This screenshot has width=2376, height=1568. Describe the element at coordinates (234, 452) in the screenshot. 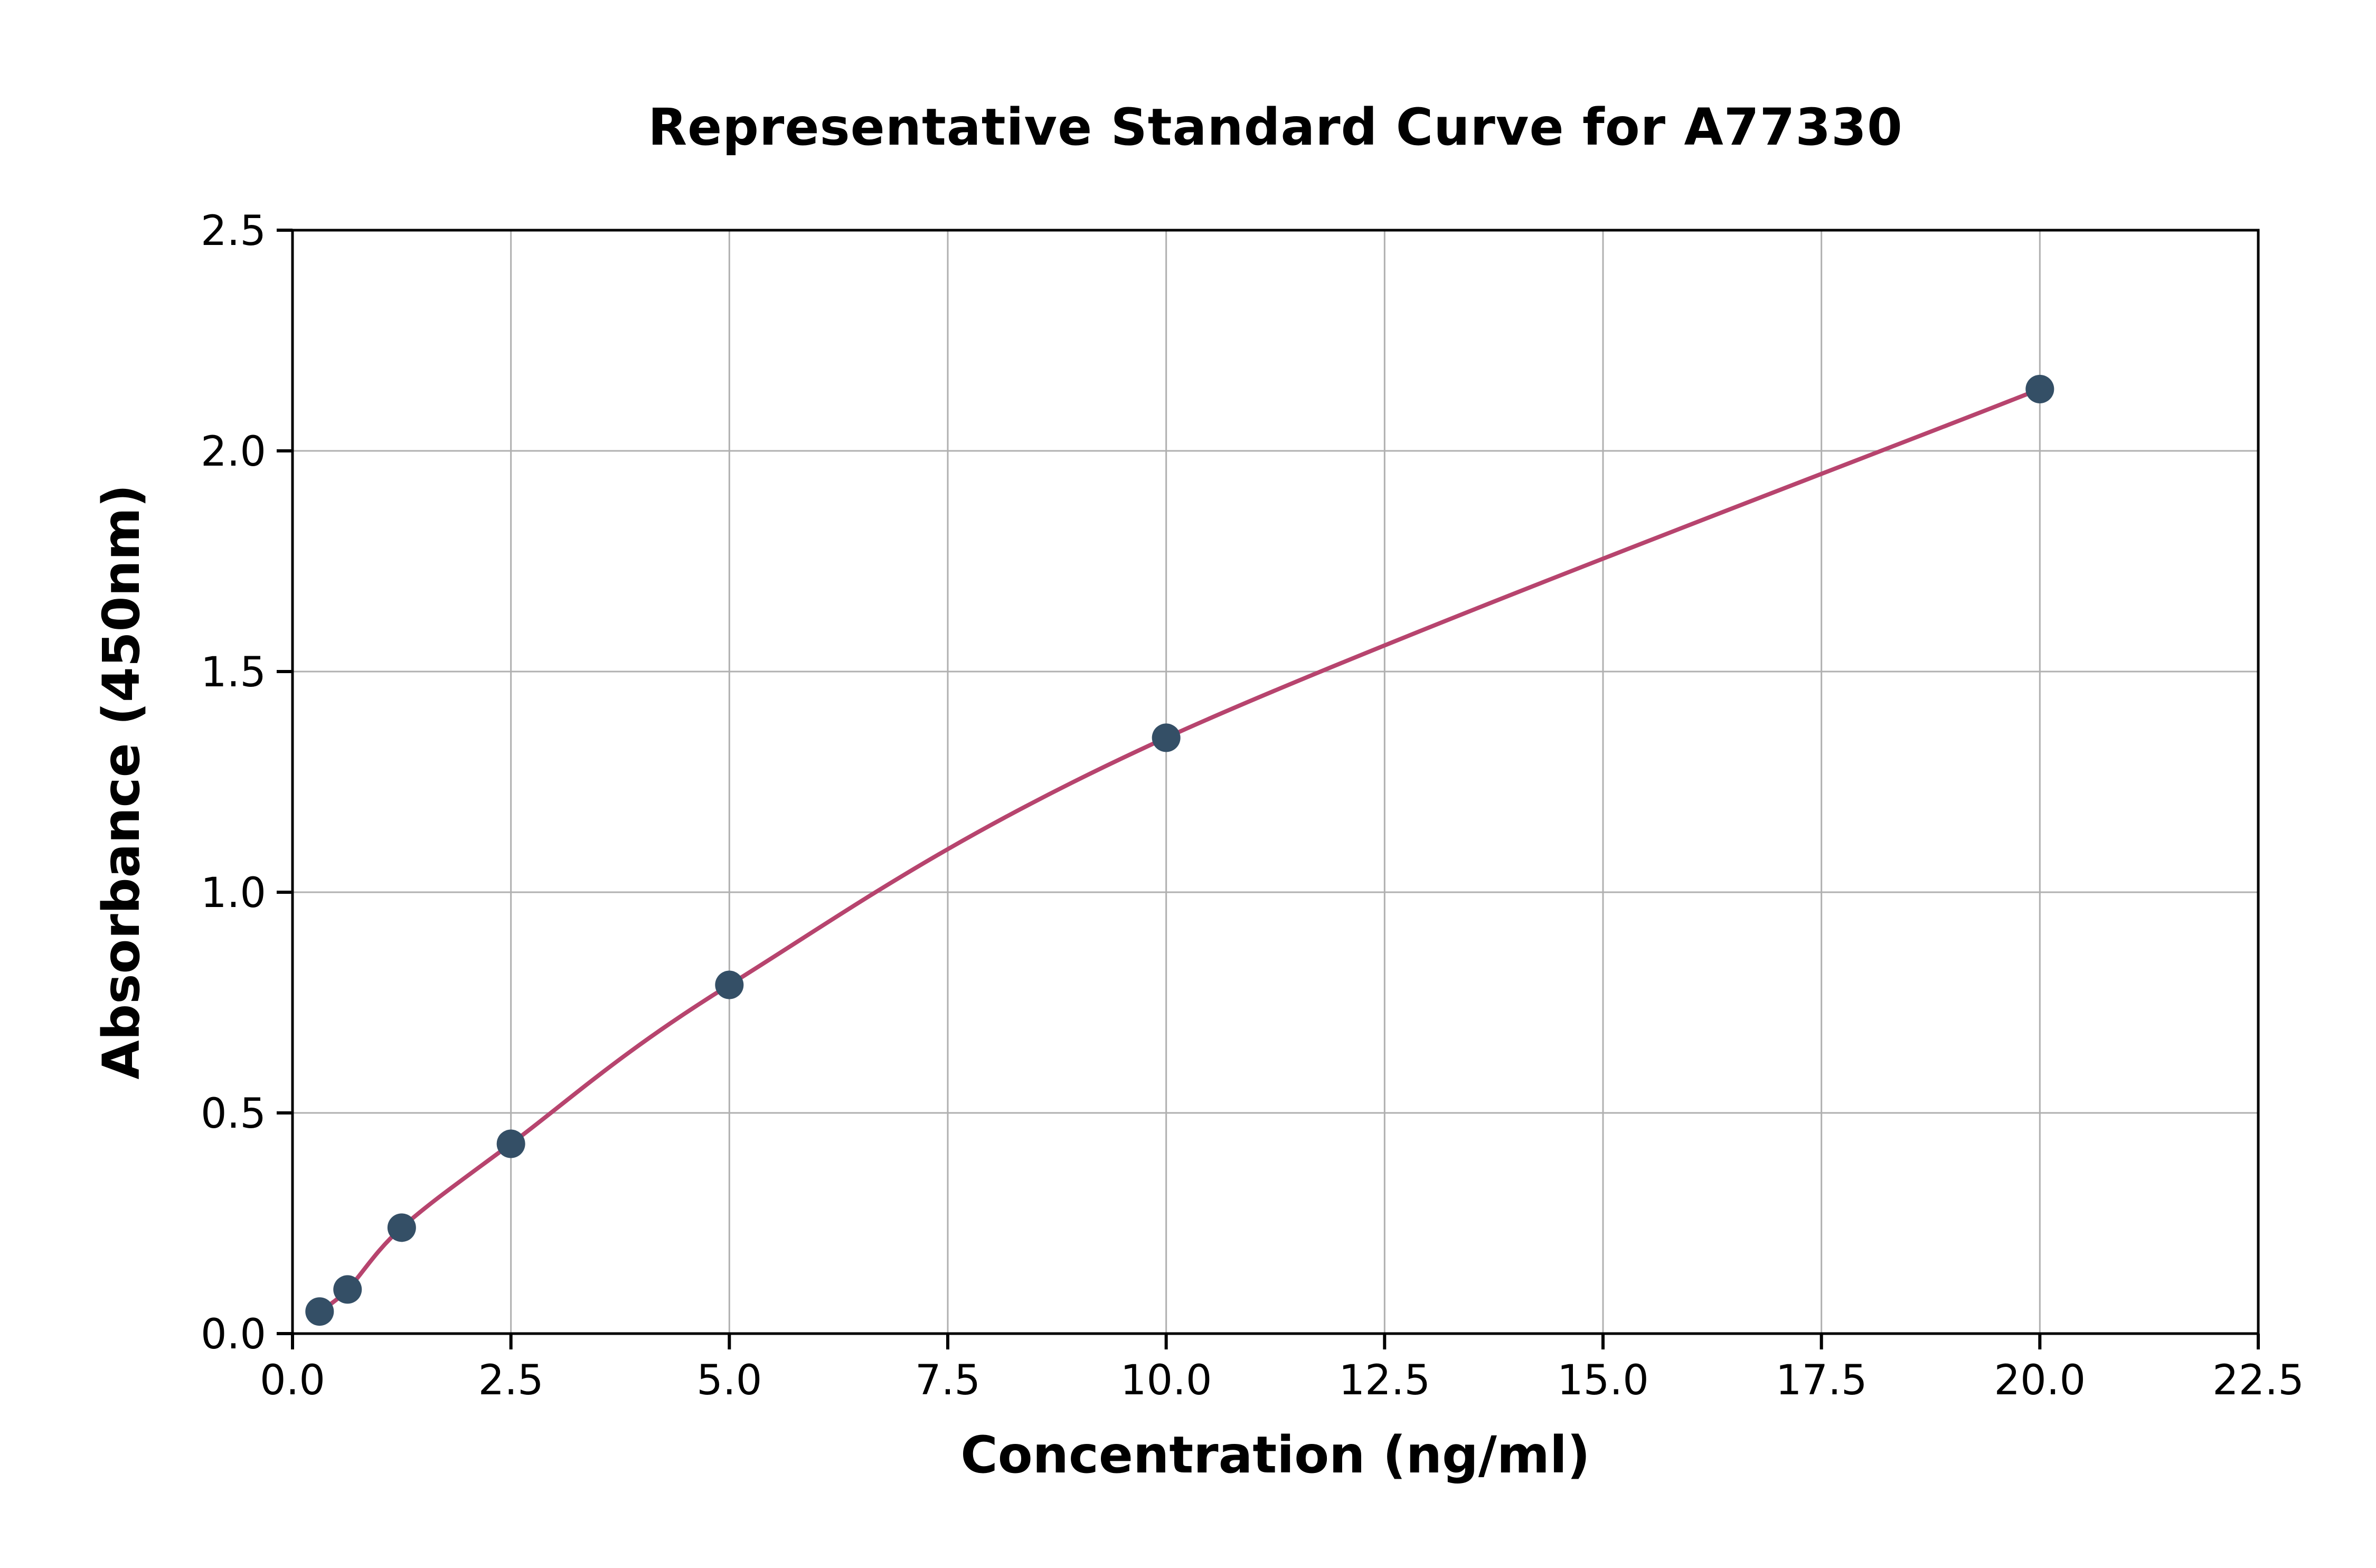

I see `y-tick-label: 2.0` at that location.